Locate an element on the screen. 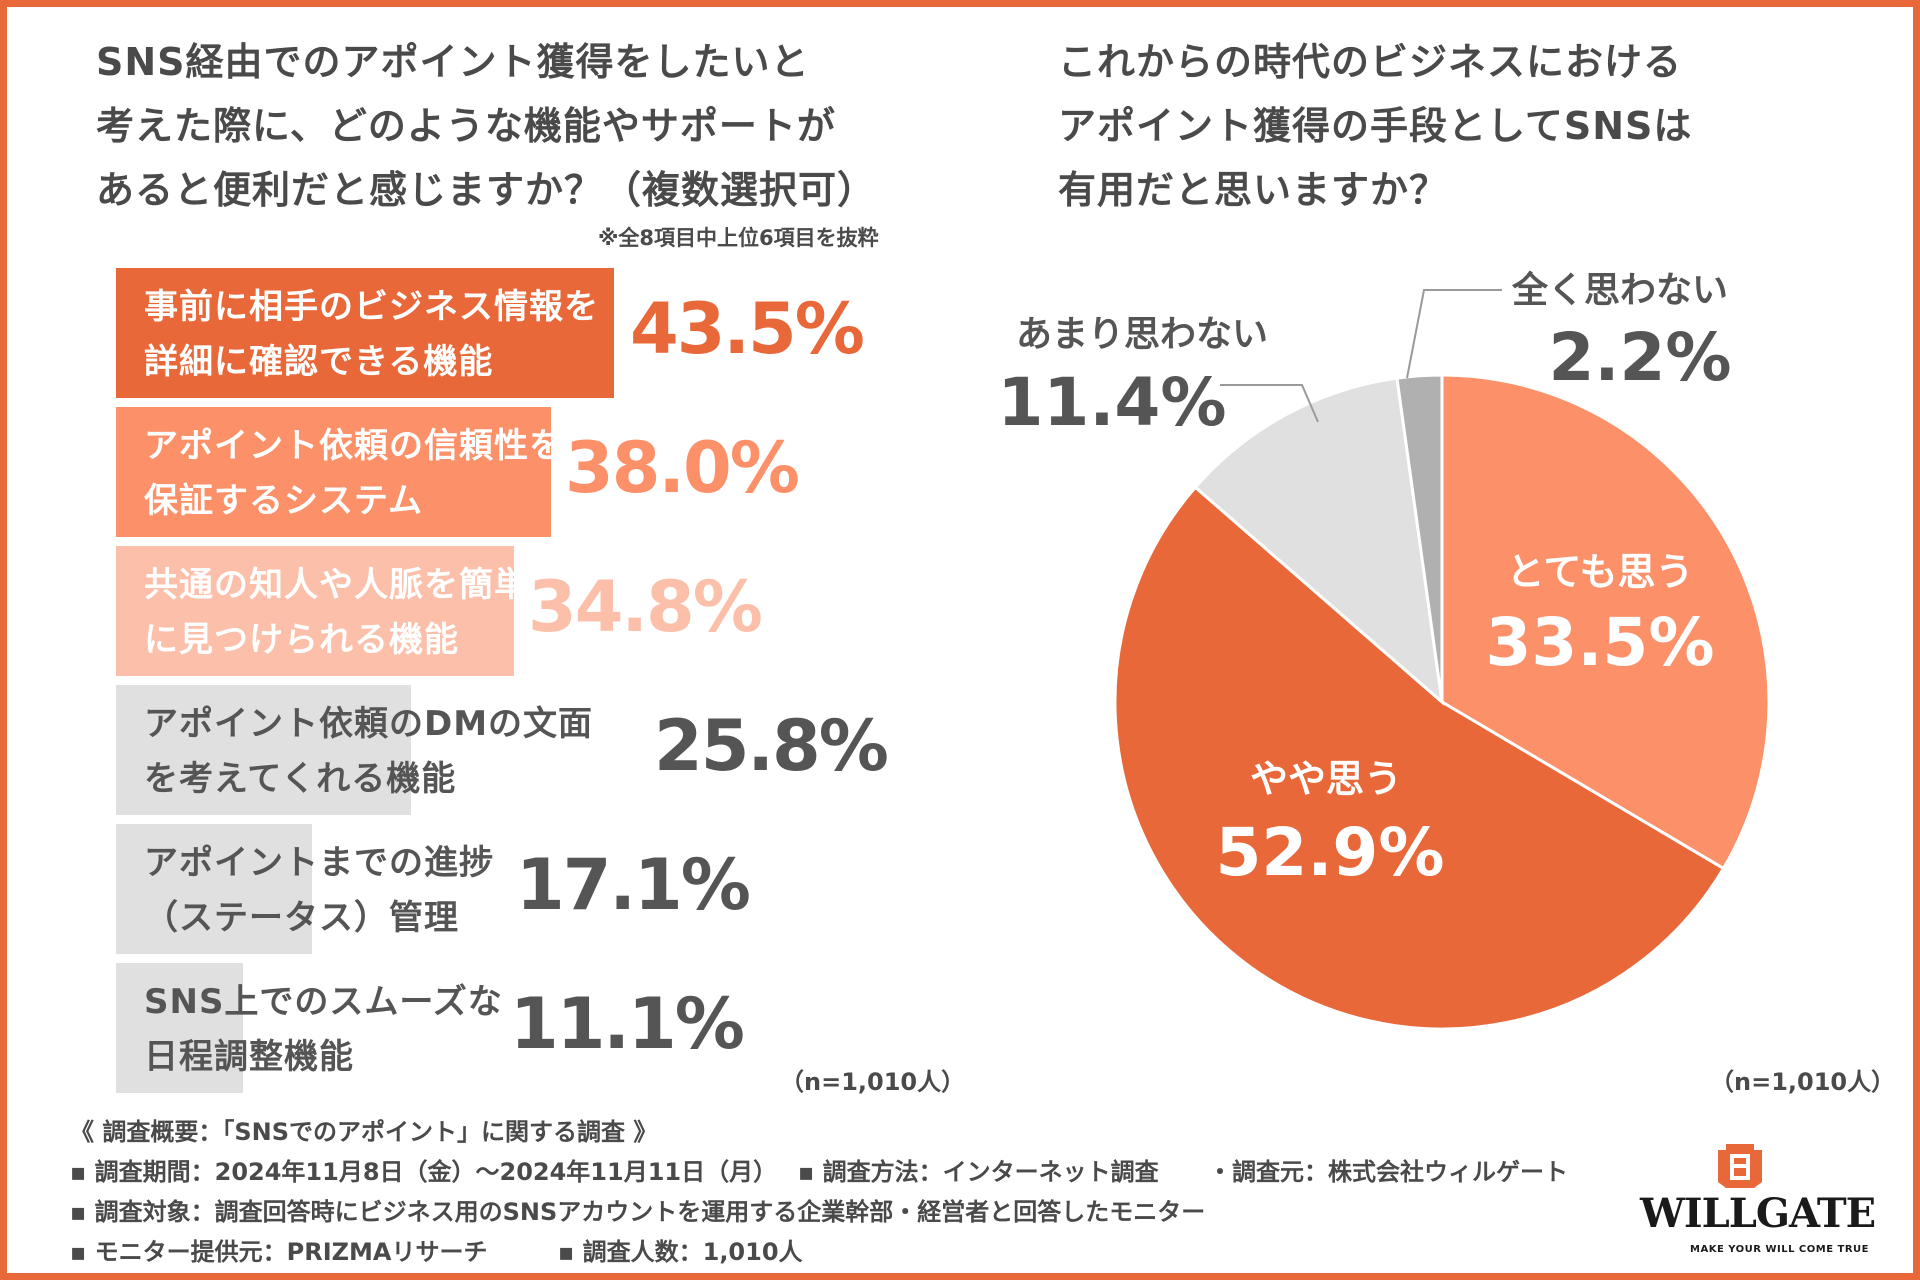 The width and height of the screenshot is (1920, 1280). survey-item: ・調査元：株式会社ウィルゲート is located at coordinates (1388, 1172).